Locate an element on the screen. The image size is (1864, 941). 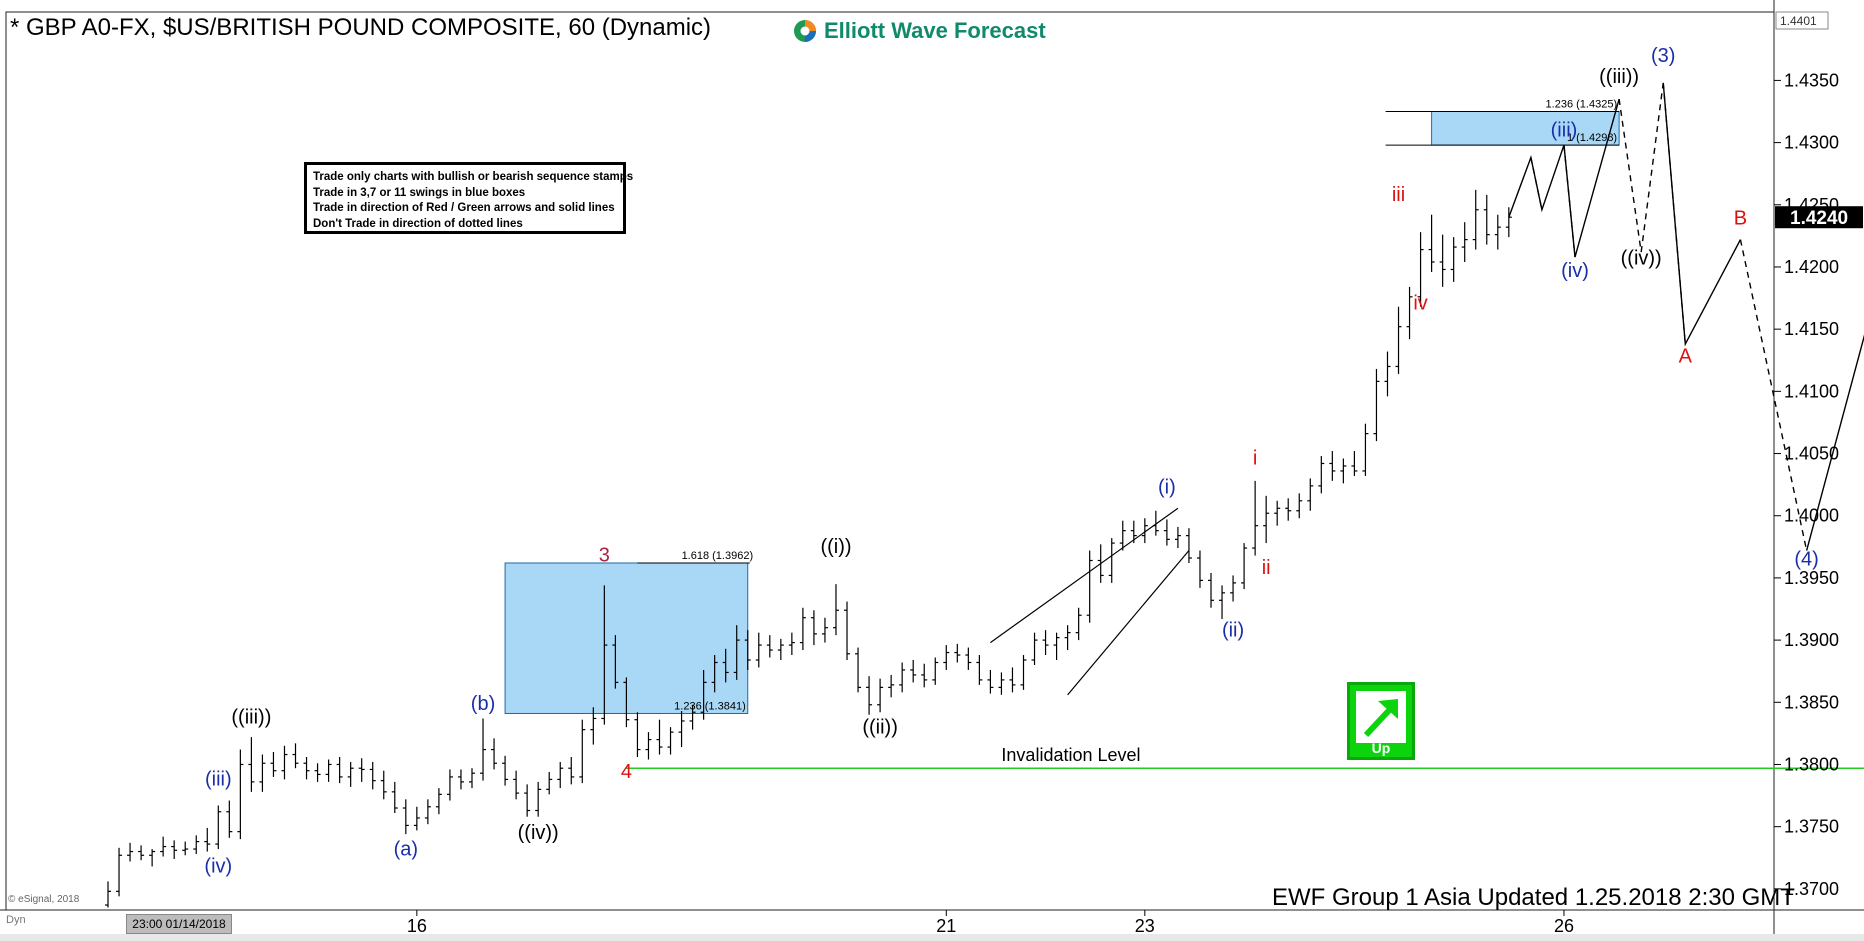
bottom-scroll-strip is located at coordinates (932, 937).